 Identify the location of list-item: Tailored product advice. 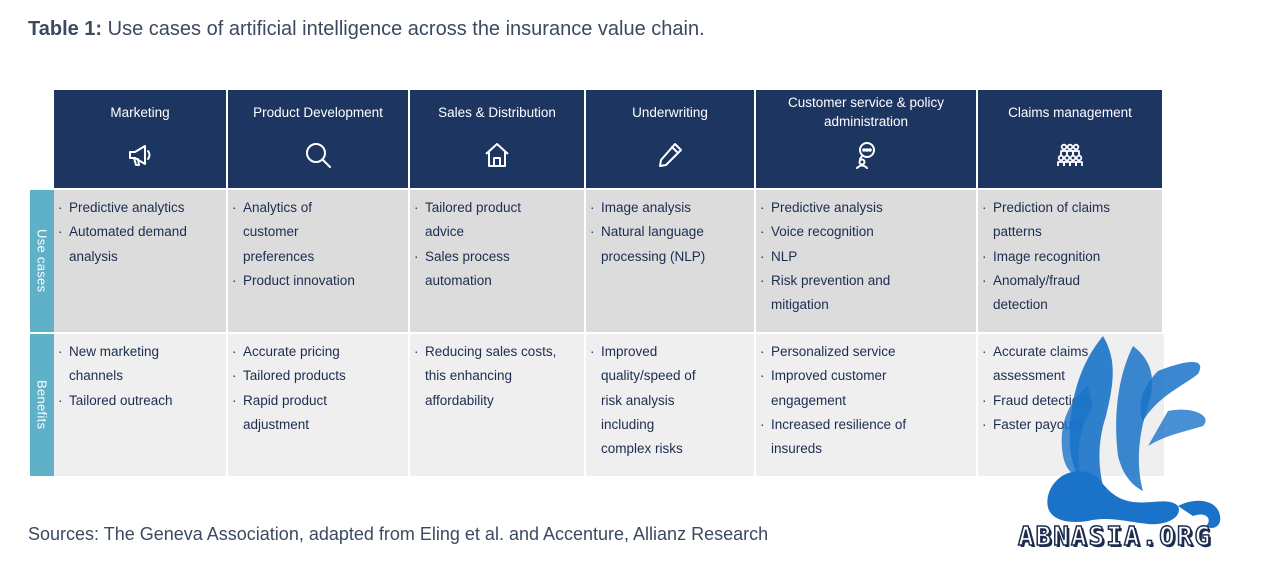
(479, 220).